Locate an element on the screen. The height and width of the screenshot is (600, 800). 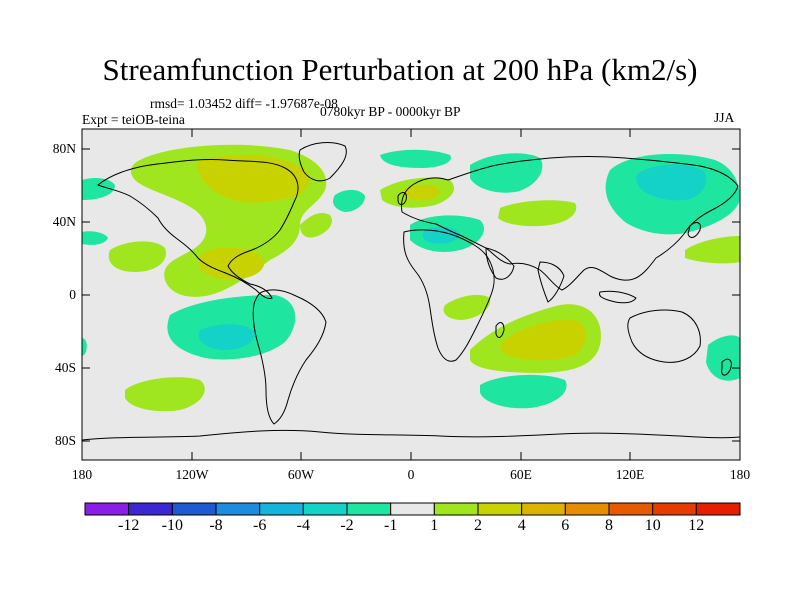
anomaly-north-america-core is located at coordinates (253, 178).